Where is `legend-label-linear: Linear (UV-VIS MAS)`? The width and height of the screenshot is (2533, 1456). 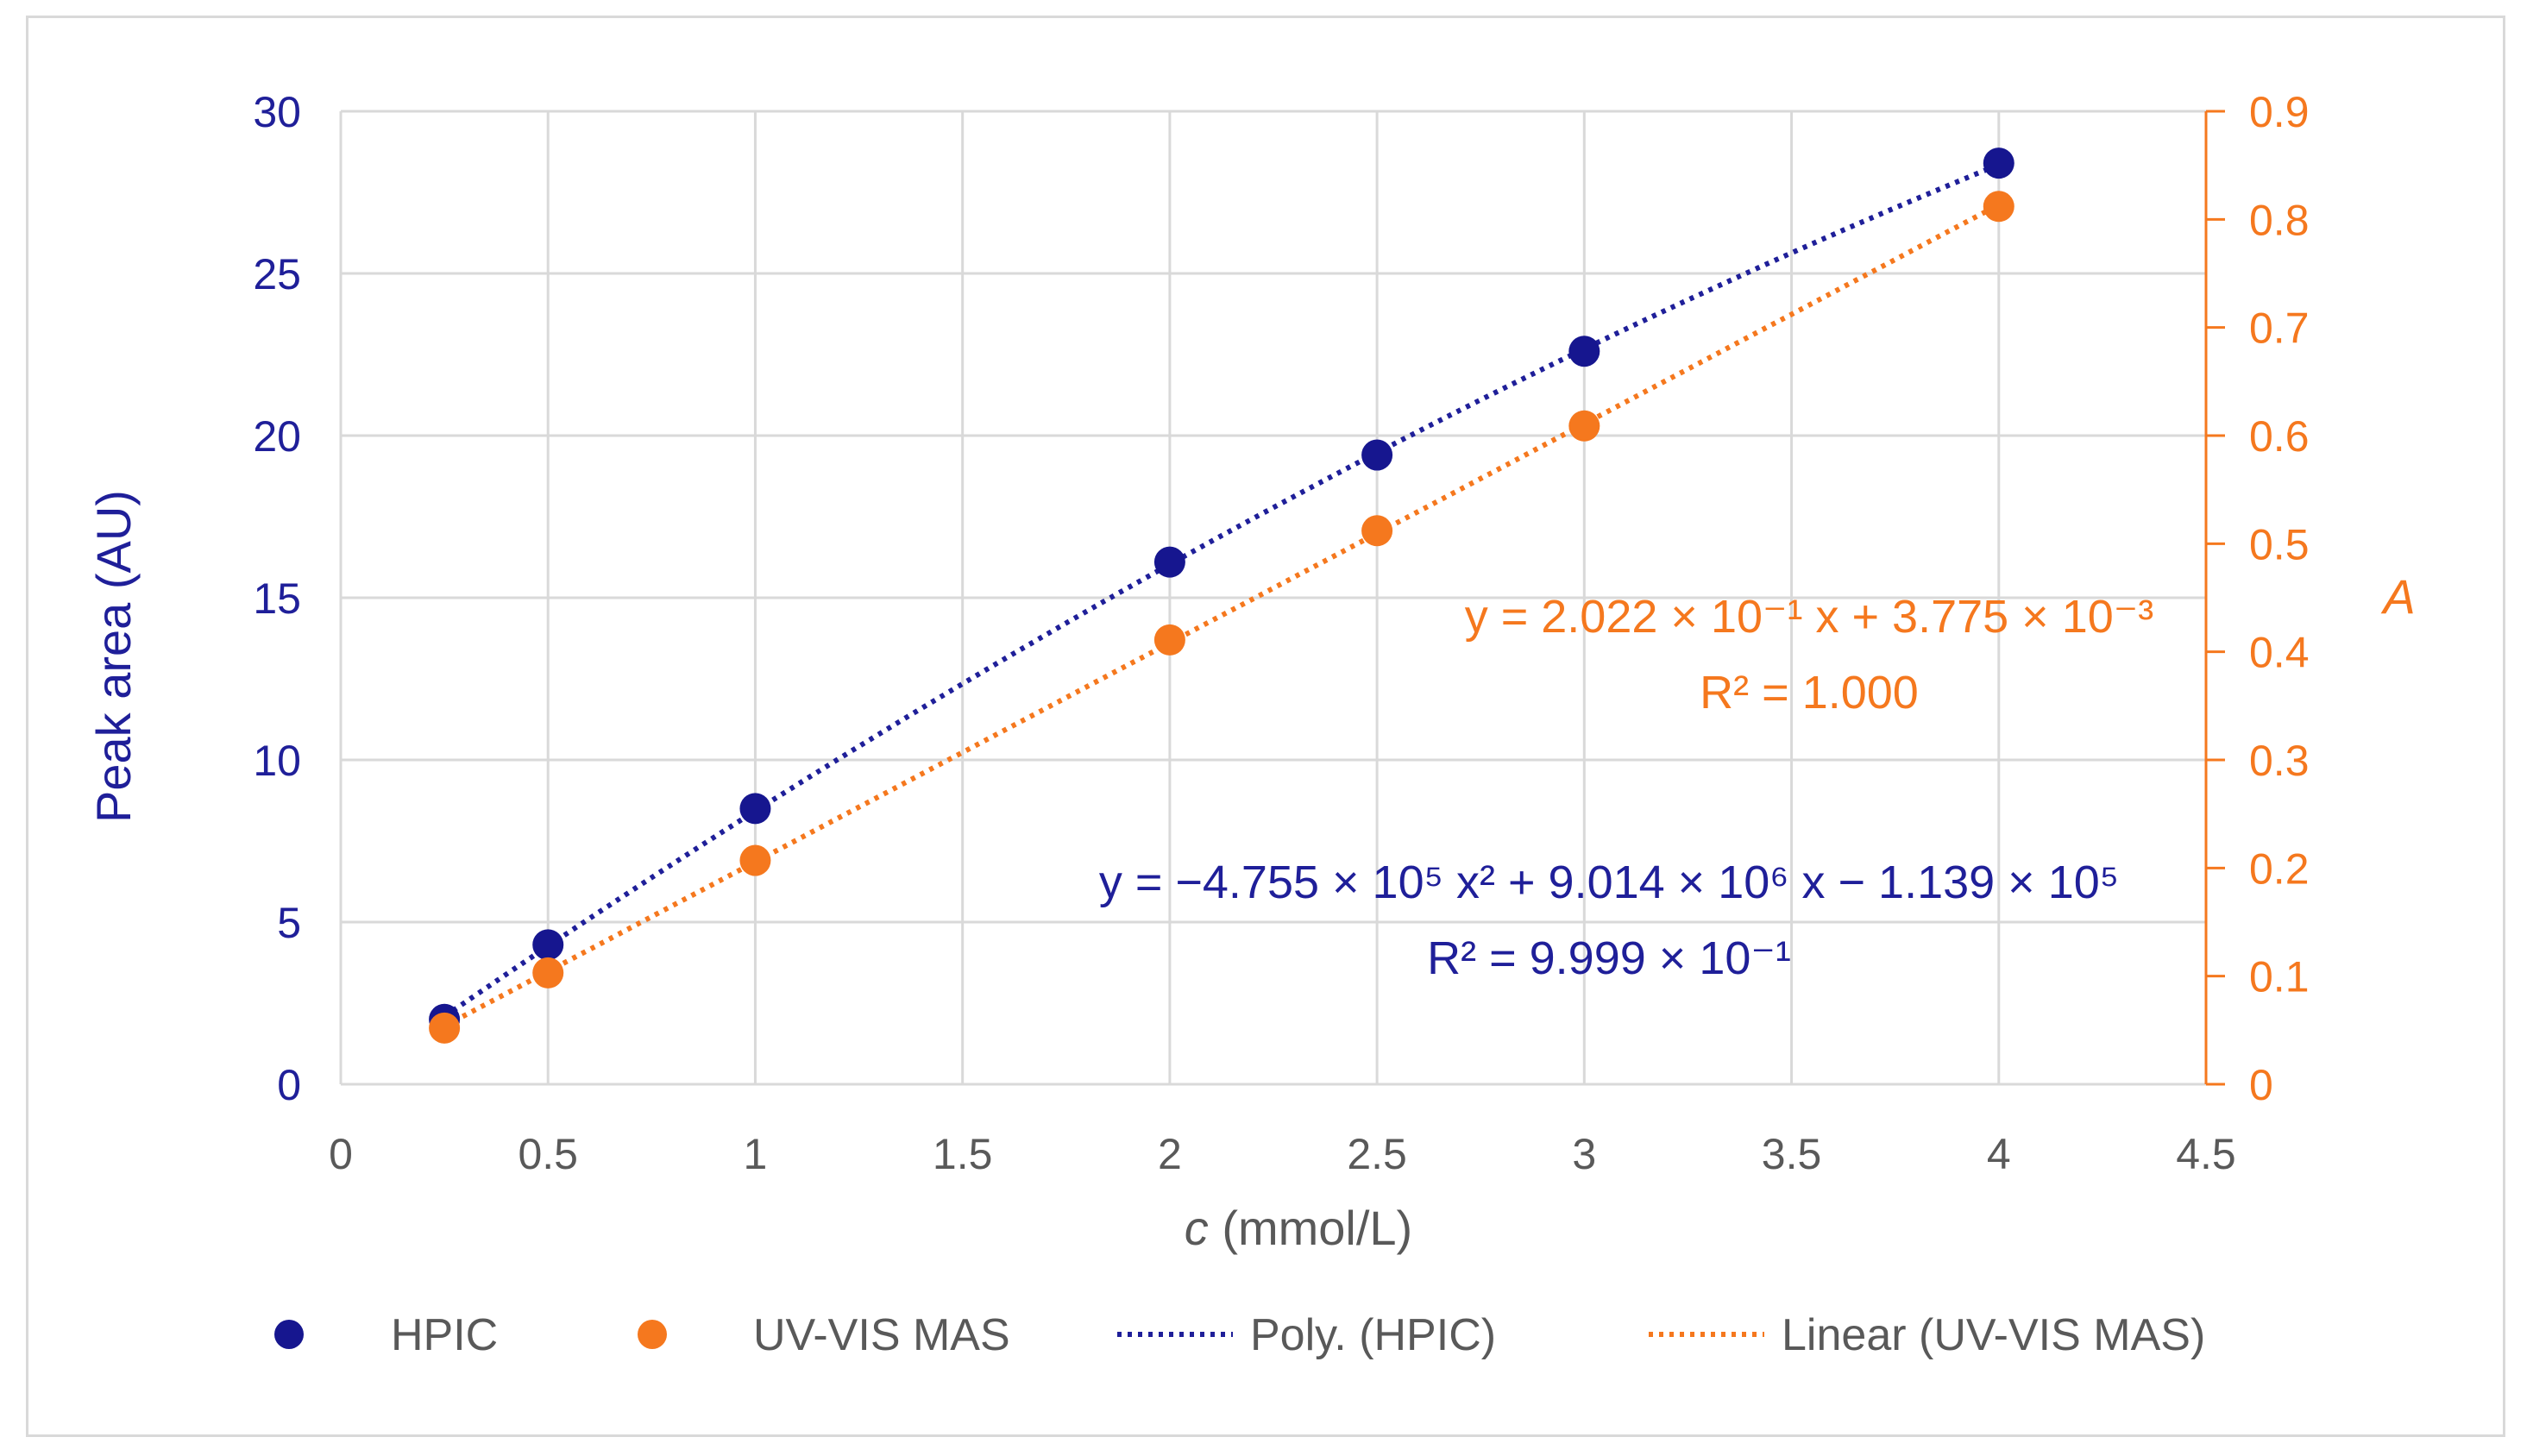 legend-label-linear: Linear (UV-VIS MAS) is located at coordinates (1993, 1335).